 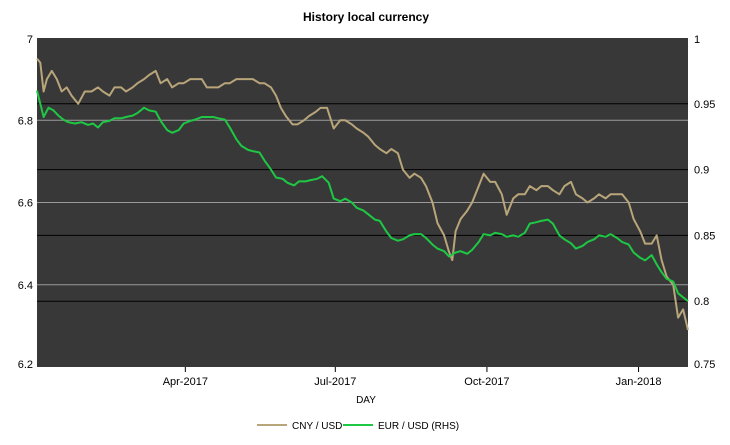 What do you see at coordinates (697, 40) in the screenshot?
I see `right-tick-label: 1` at bounding box center [697, 40].